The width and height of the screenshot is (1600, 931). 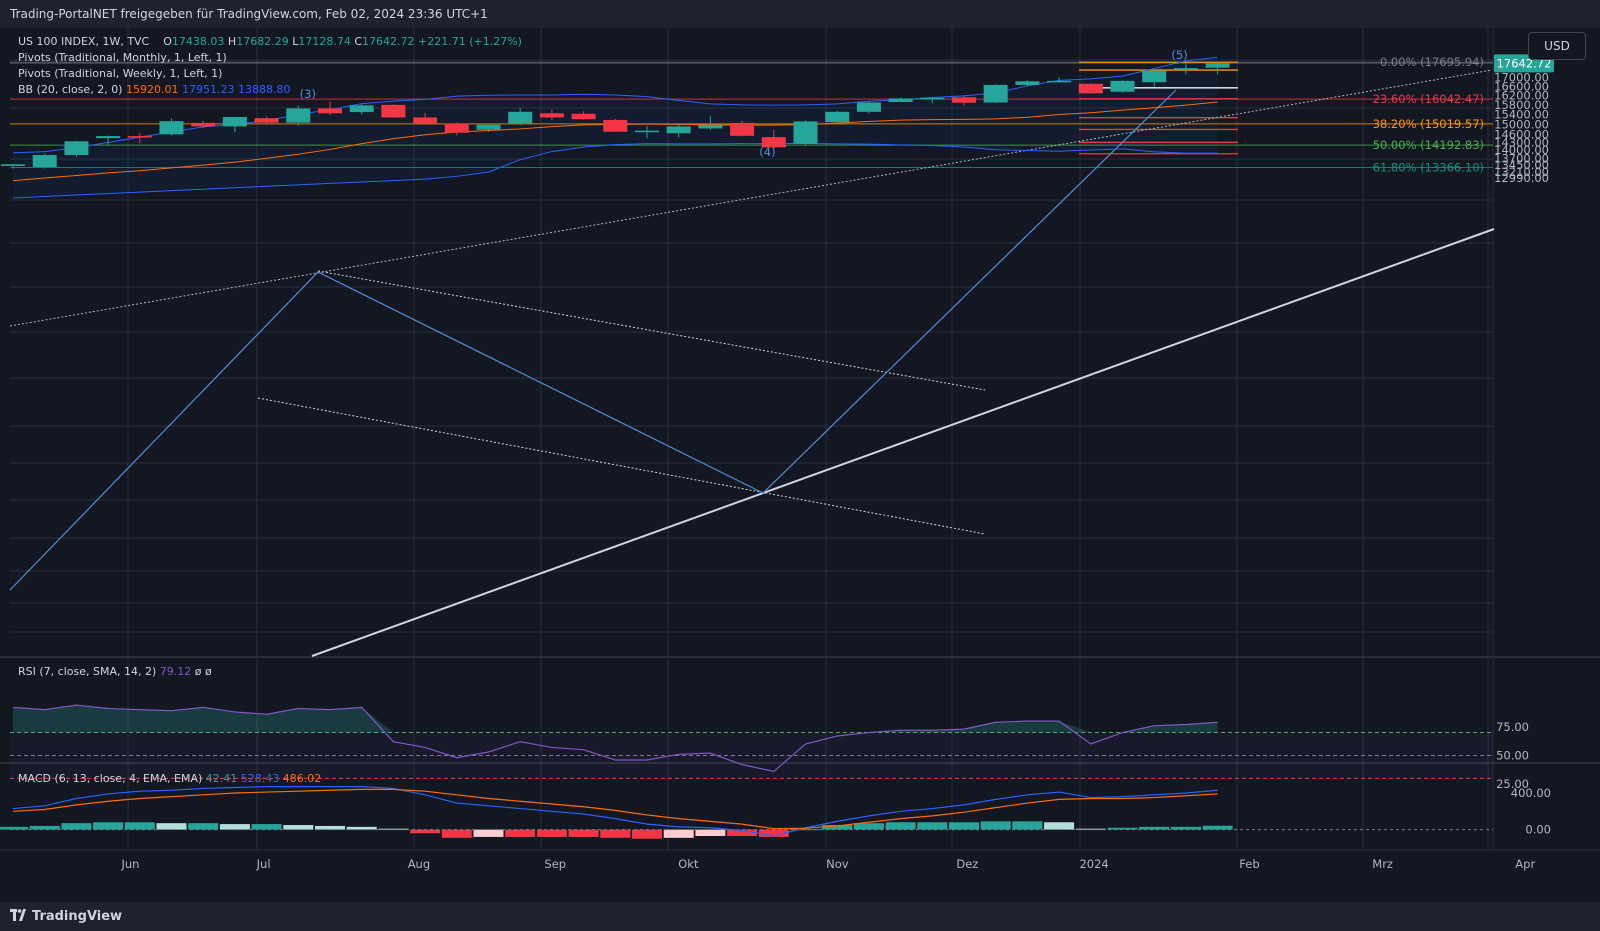 I want to click on time-tick-7: 2024, so click(x=1093, y=864).